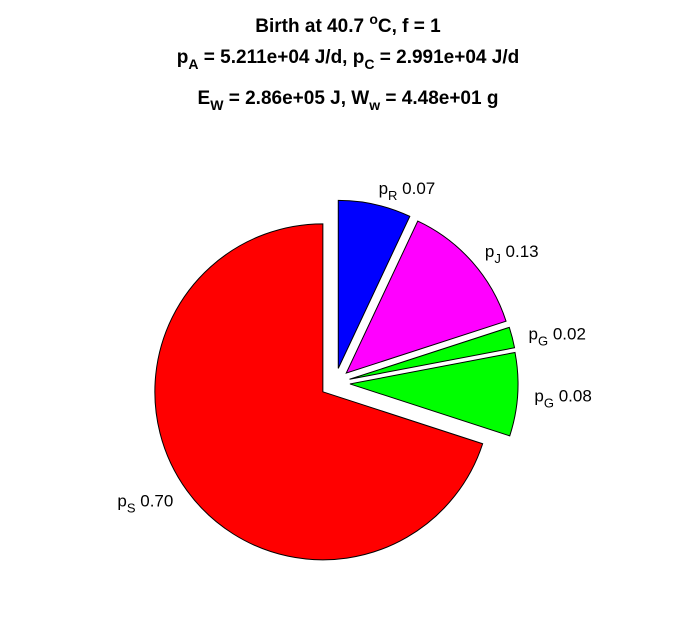 The height and width of the screenshot is (618, 696). Describe the element at coordinates (407, 191) in the screenshot. I see `slice-label-0: pR 0.07` at that location.